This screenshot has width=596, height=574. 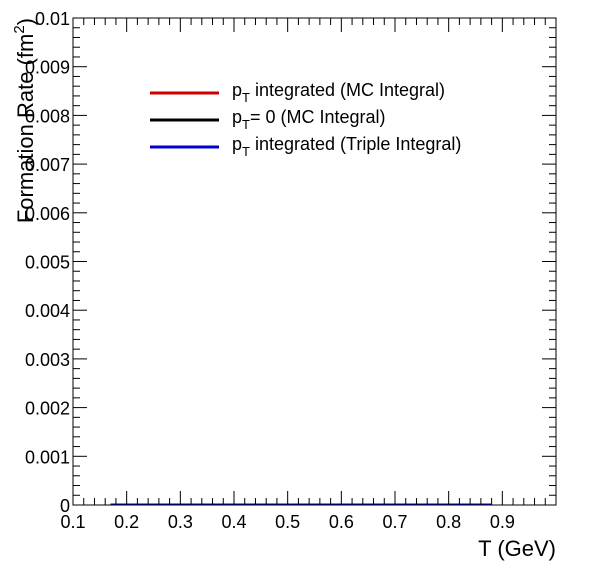 What do you see at coordinates (287, 522) in the screenshot?
I see `x-tick-label: 0.5` at bounding box center [287, 522].